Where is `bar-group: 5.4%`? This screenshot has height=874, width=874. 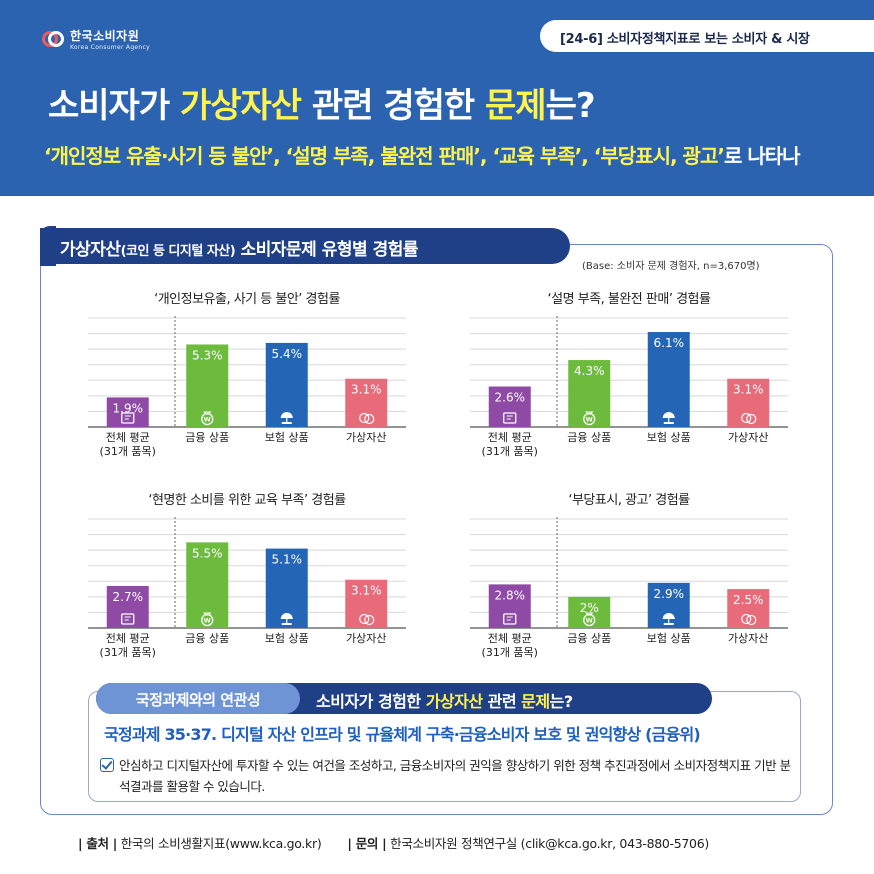
bar-group: 5.4% is located at coordinates (286, 384).